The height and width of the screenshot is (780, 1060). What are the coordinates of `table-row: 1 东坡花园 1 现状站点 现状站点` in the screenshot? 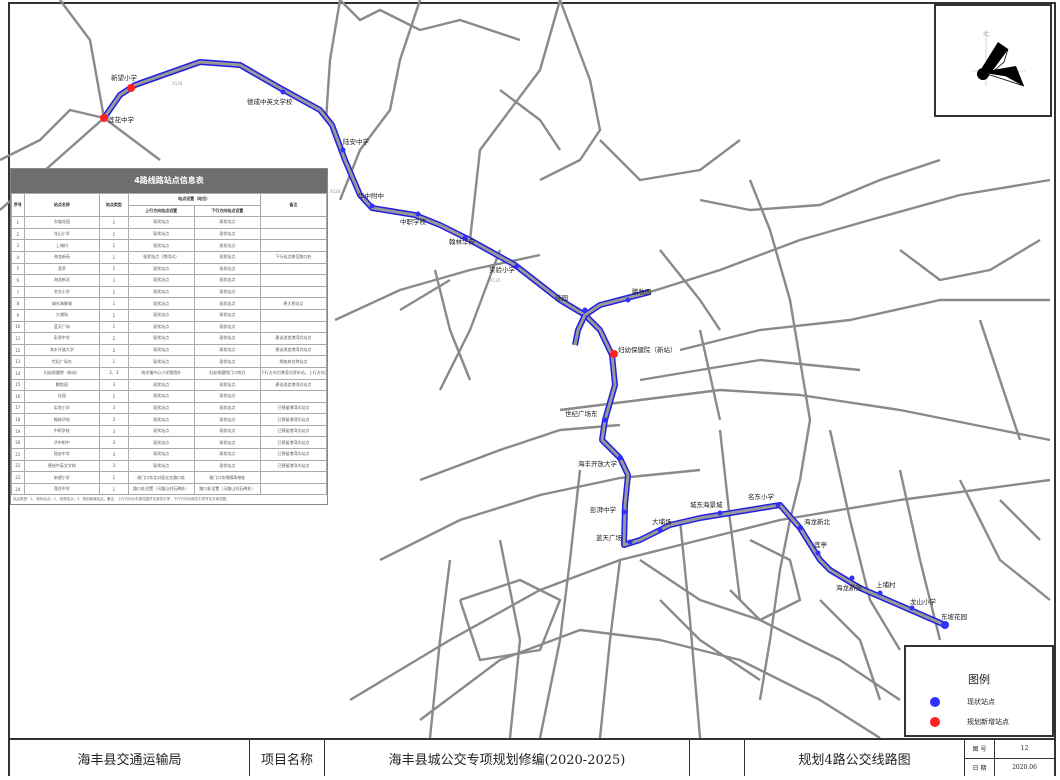 It's located at (169, 222).